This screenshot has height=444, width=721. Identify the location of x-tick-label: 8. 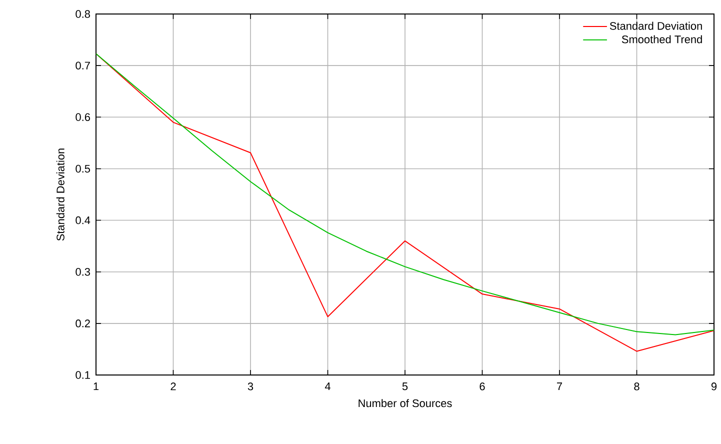
(637, 386).